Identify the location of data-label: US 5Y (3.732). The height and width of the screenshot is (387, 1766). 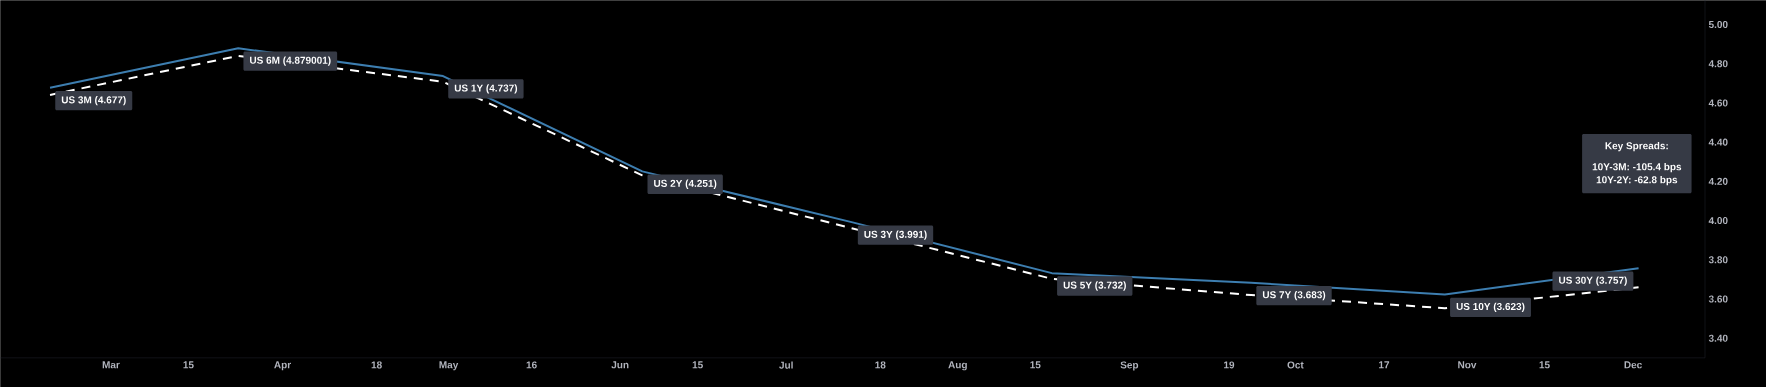
(1094, 286).